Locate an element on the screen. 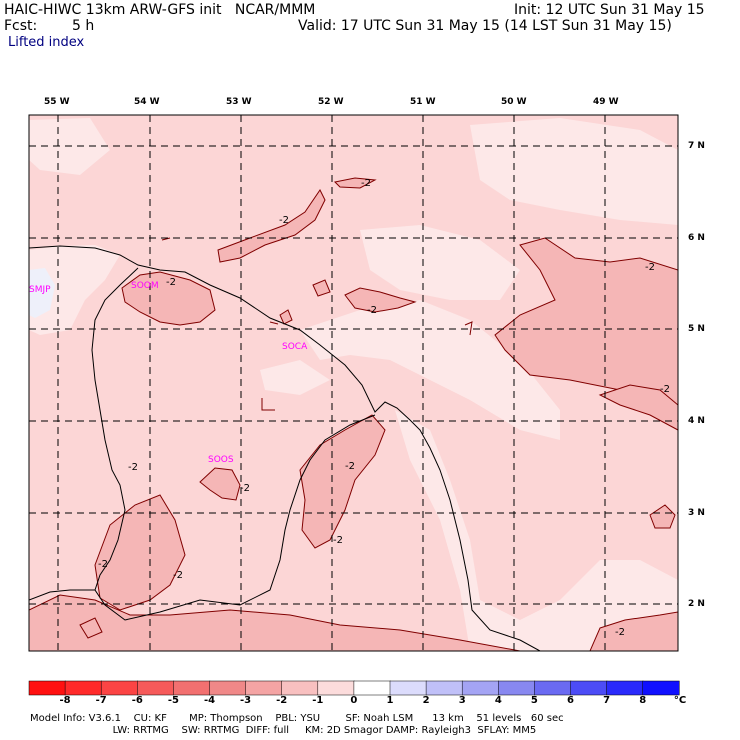  lon-label: 49 W is located at coordinates (606, 102).